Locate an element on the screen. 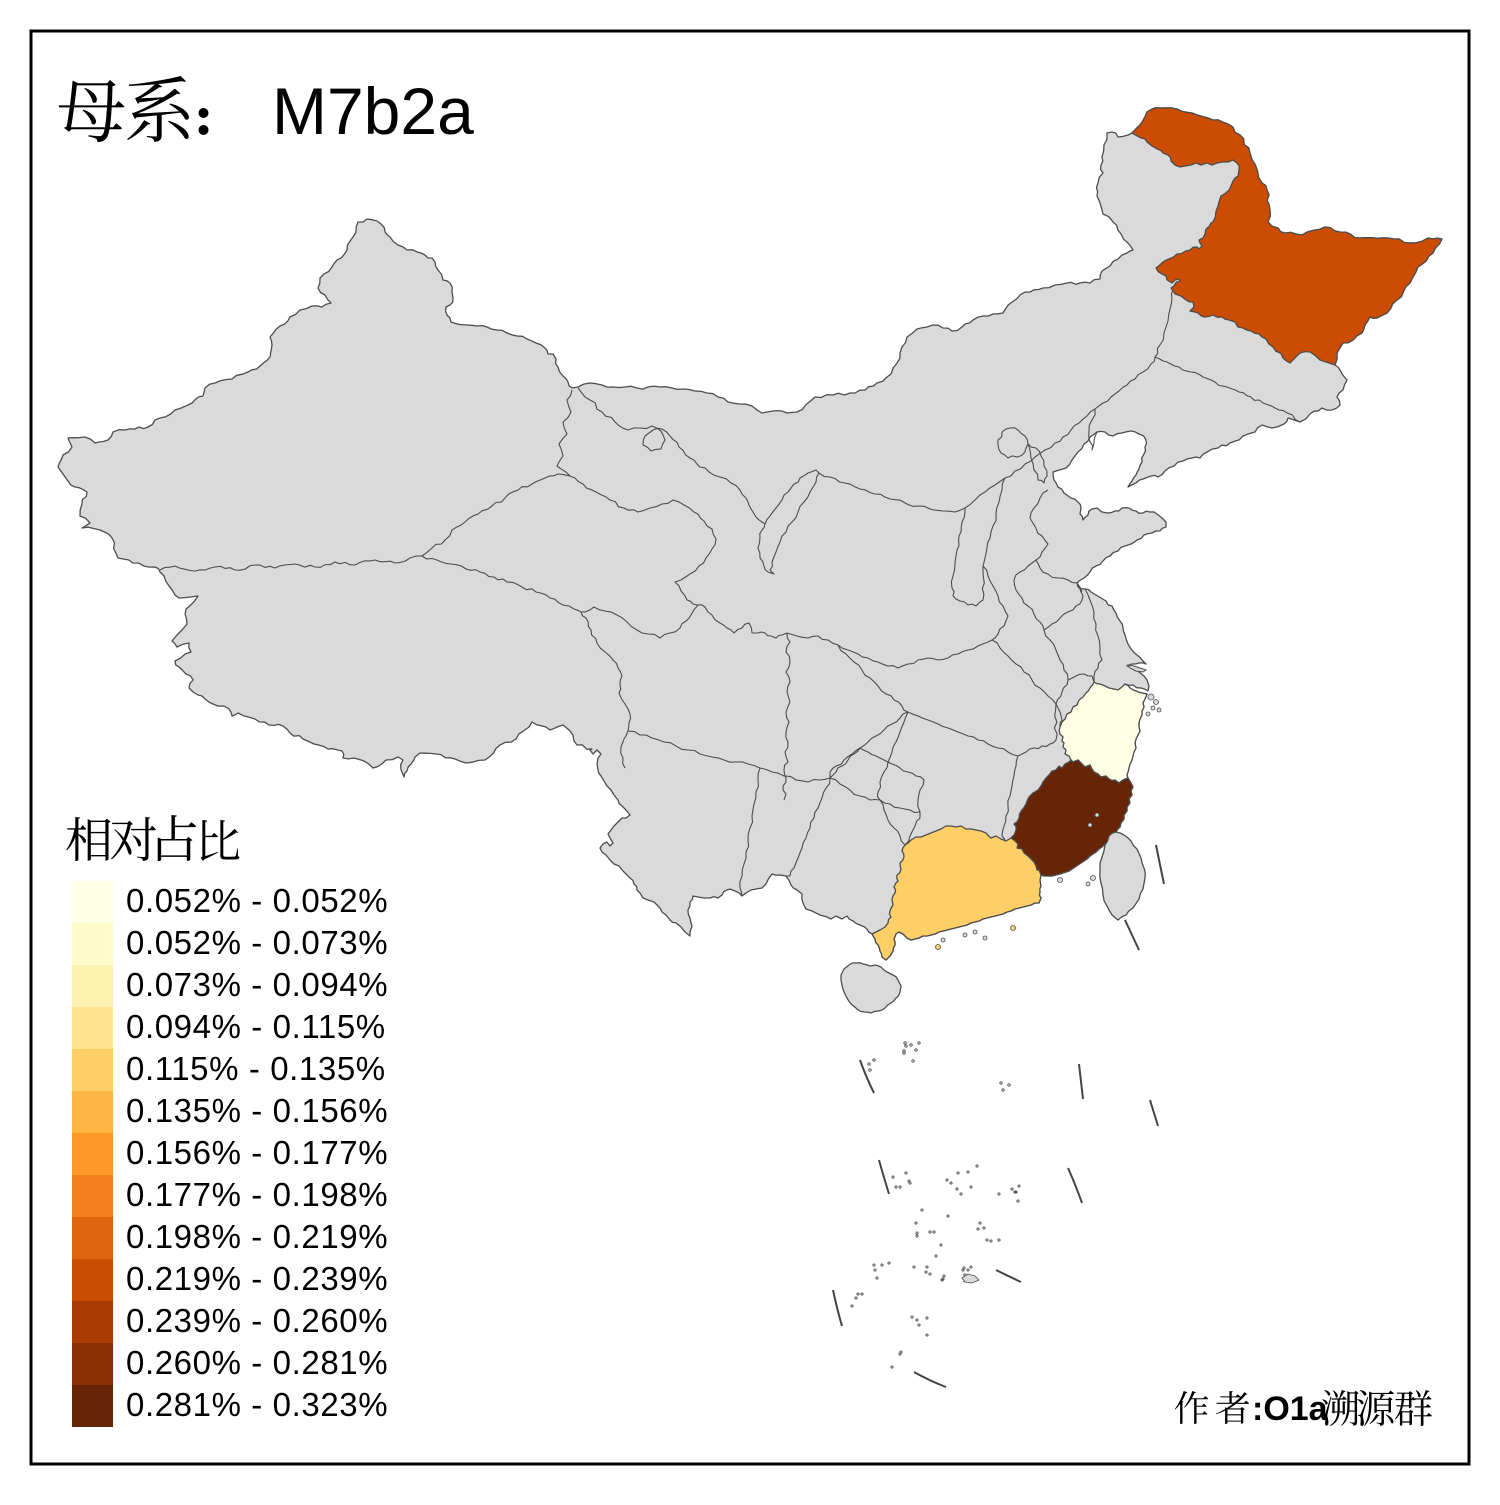  svg-text: 0.198% - 0.219% is located at coordinates (257, 1236).